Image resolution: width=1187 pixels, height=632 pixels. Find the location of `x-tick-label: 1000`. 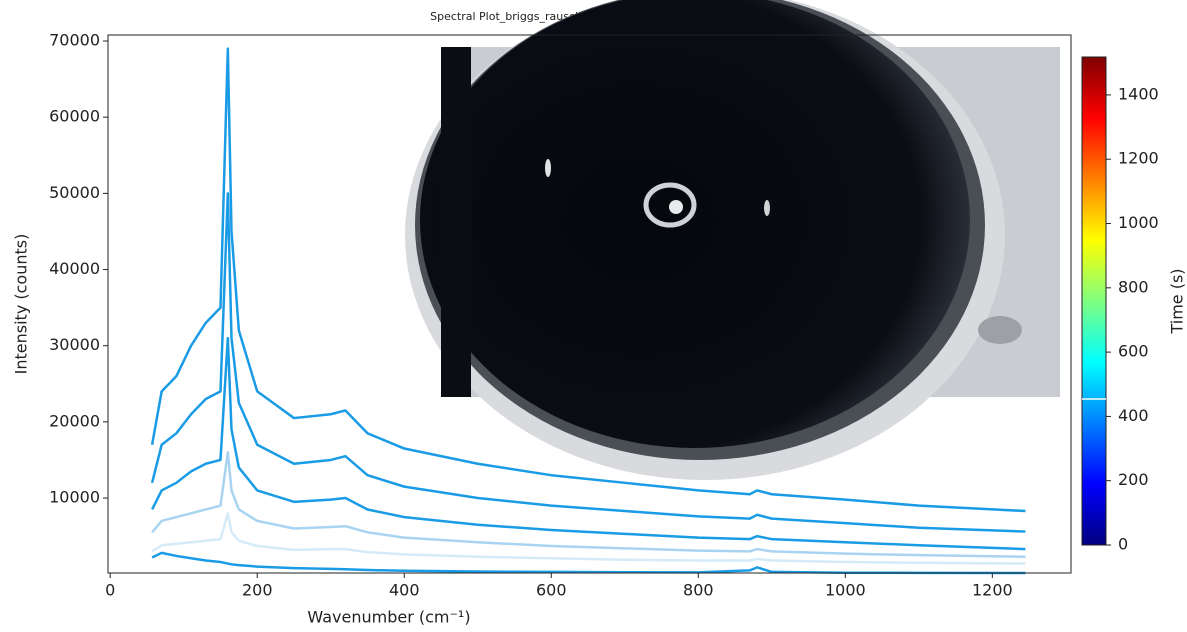

x-tick-label: 1000 is located at coordinates (845, 590).